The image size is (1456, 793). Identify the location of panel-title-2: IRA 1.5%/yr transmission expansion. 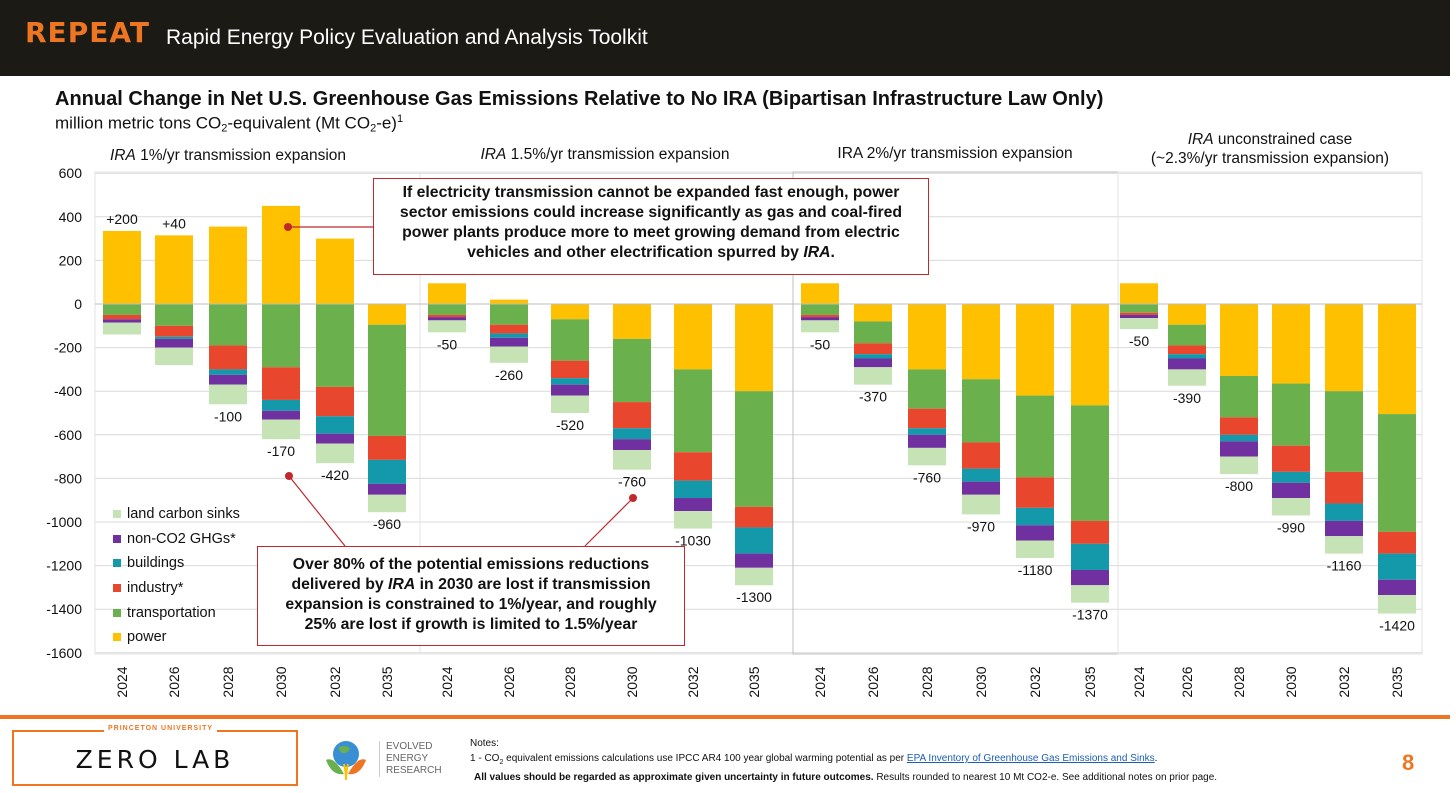
(605, 154).